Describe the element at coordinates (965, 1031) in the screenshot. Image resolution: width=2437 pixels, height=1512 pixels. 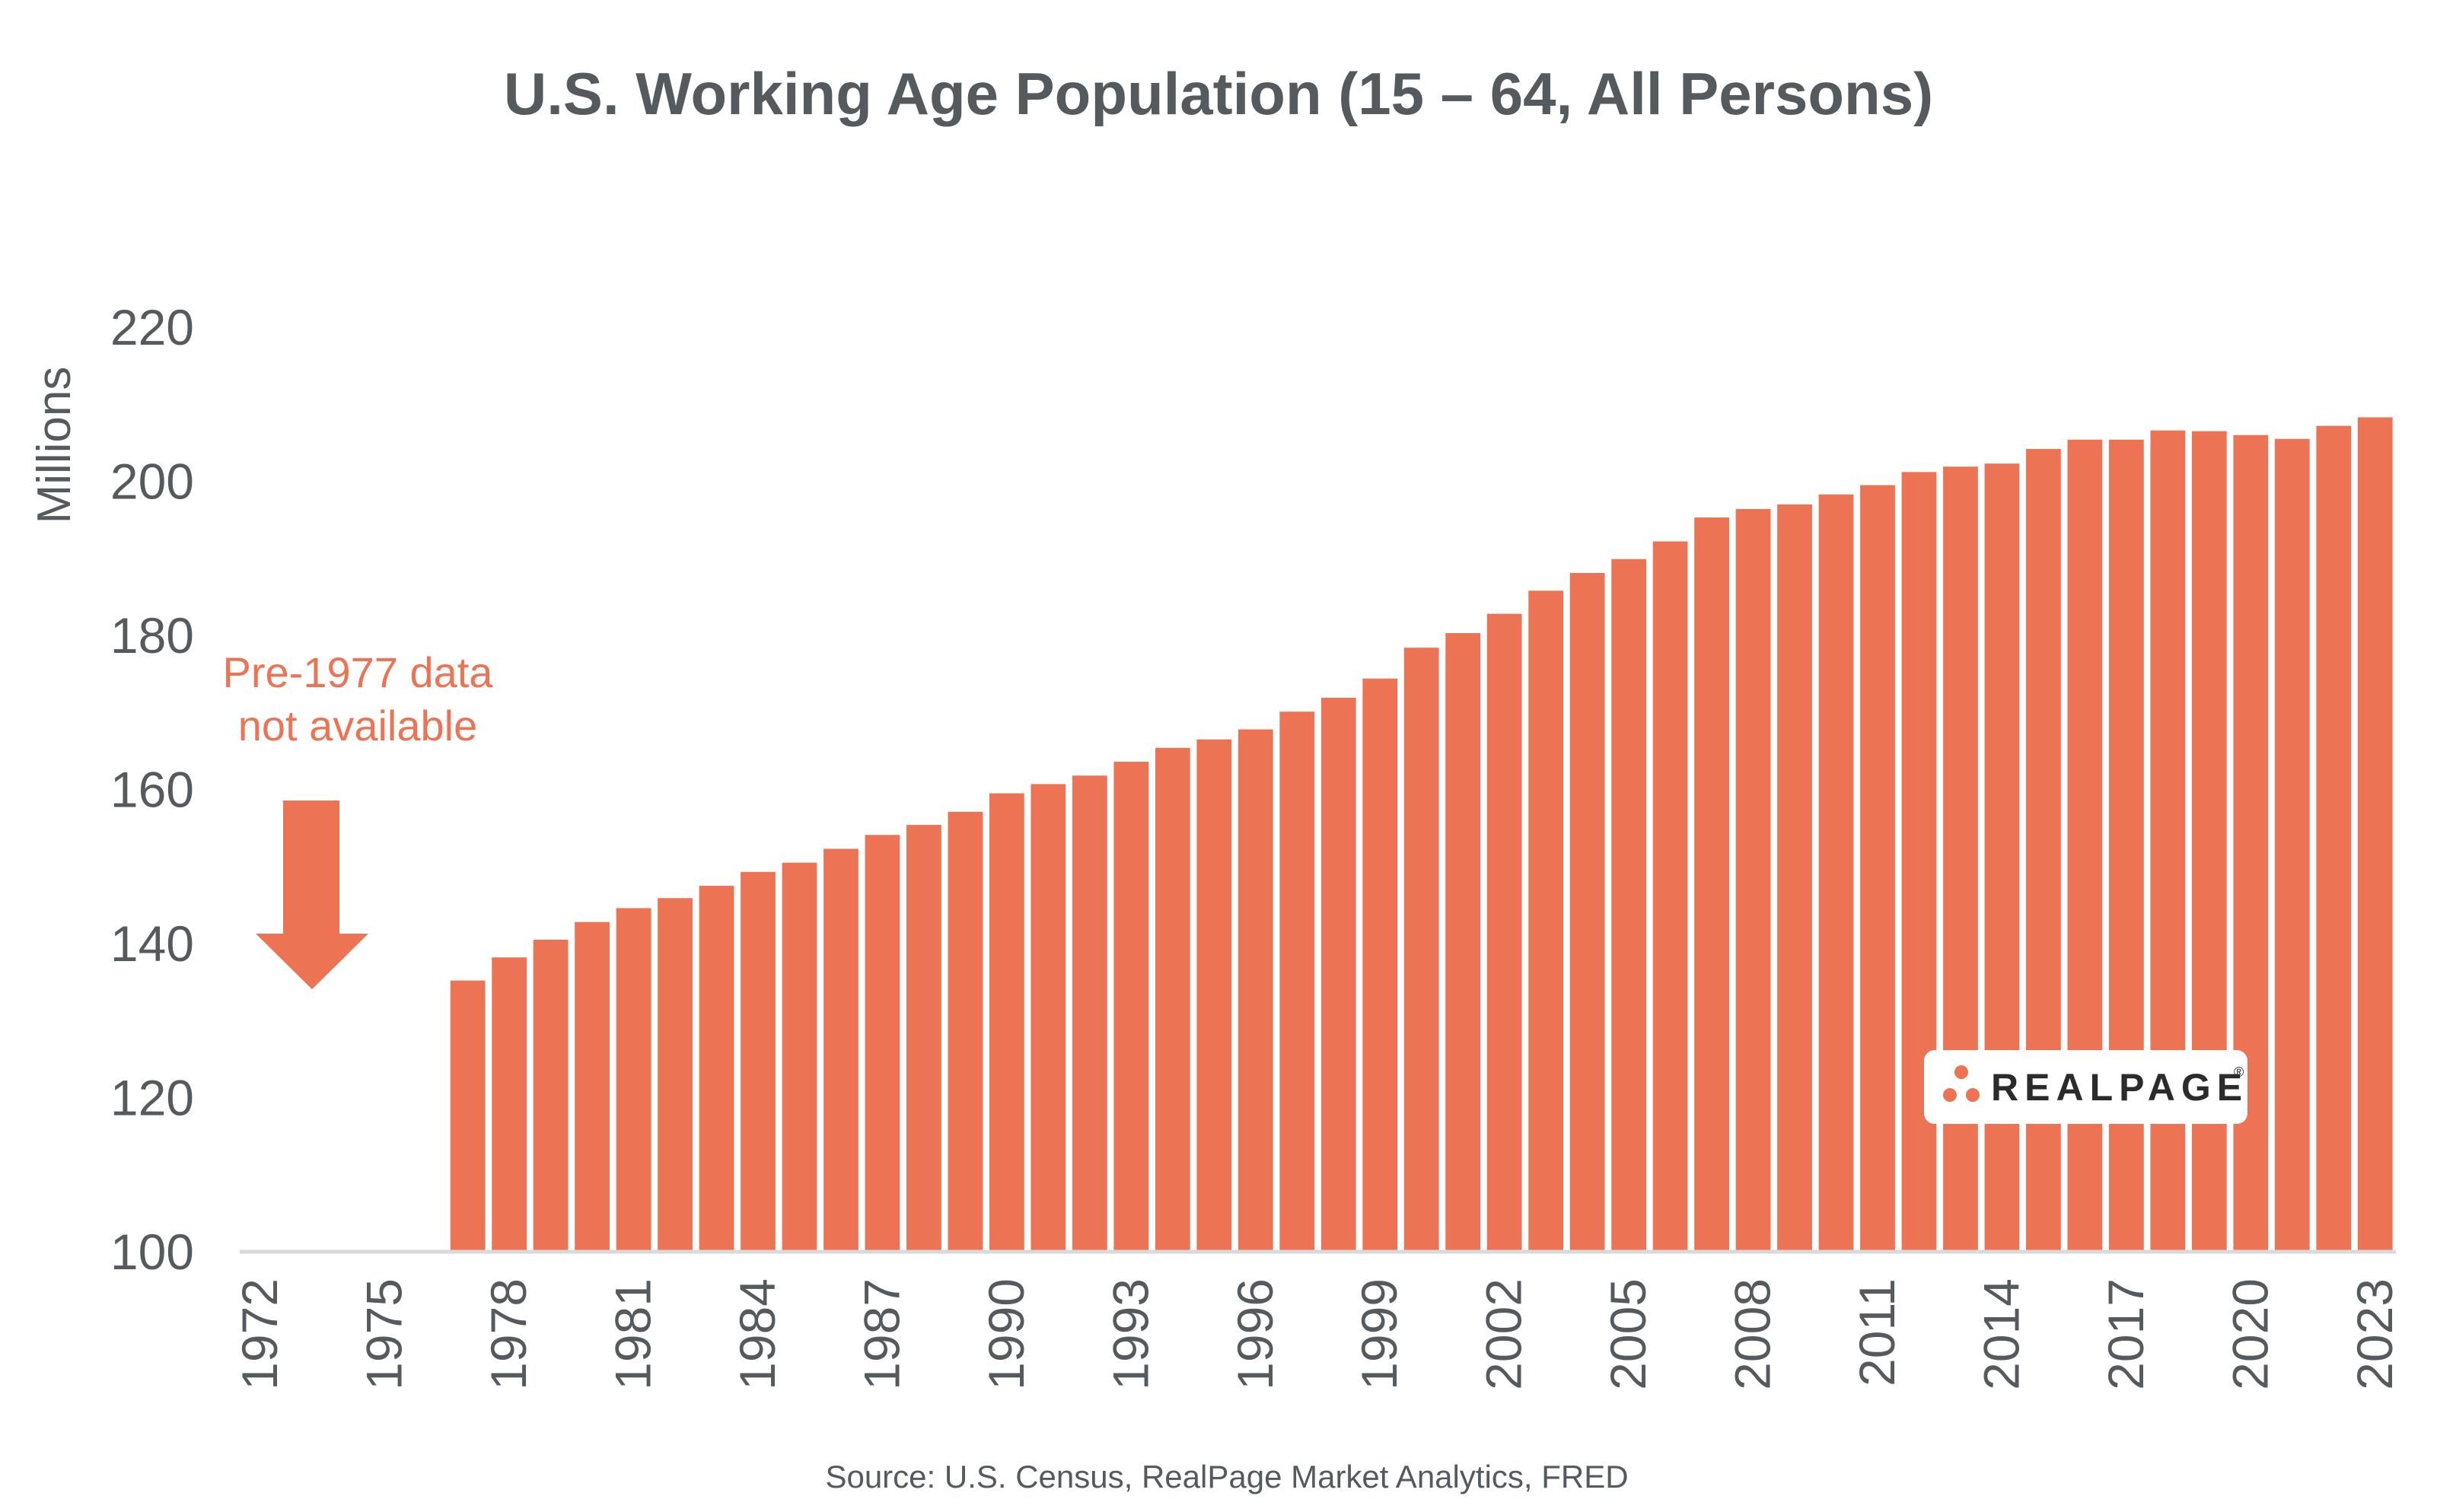
I see `bar-1989` at that location.